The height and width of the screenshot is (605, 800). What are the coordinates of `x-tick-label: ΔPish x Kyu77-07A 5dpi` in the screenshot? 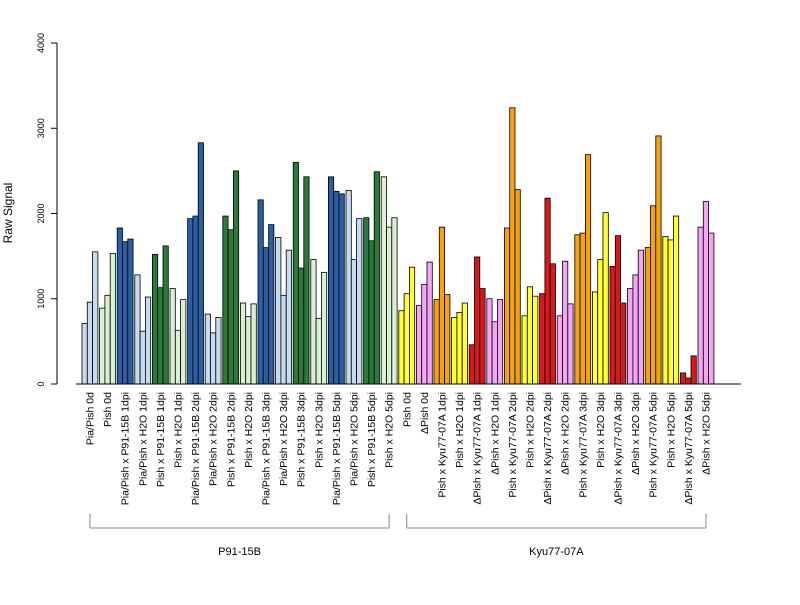 It's located at (689, 448).